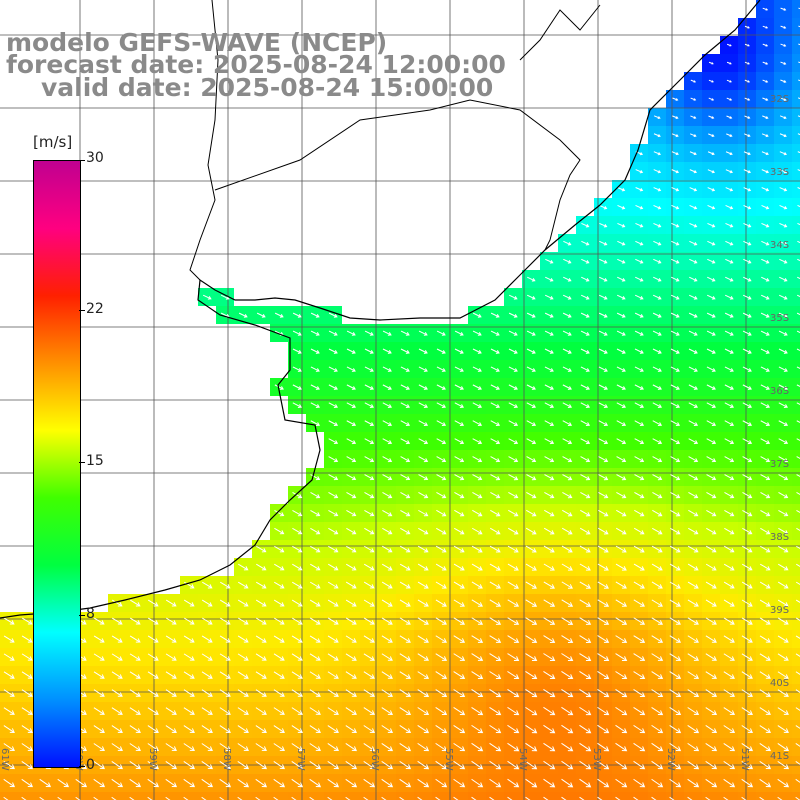 Image resolution: width=800 pixels, height=800 pixels. Describe the element at coordinates (779, 172) in the screenshot. I see `latitude-label: 33S` at that location.